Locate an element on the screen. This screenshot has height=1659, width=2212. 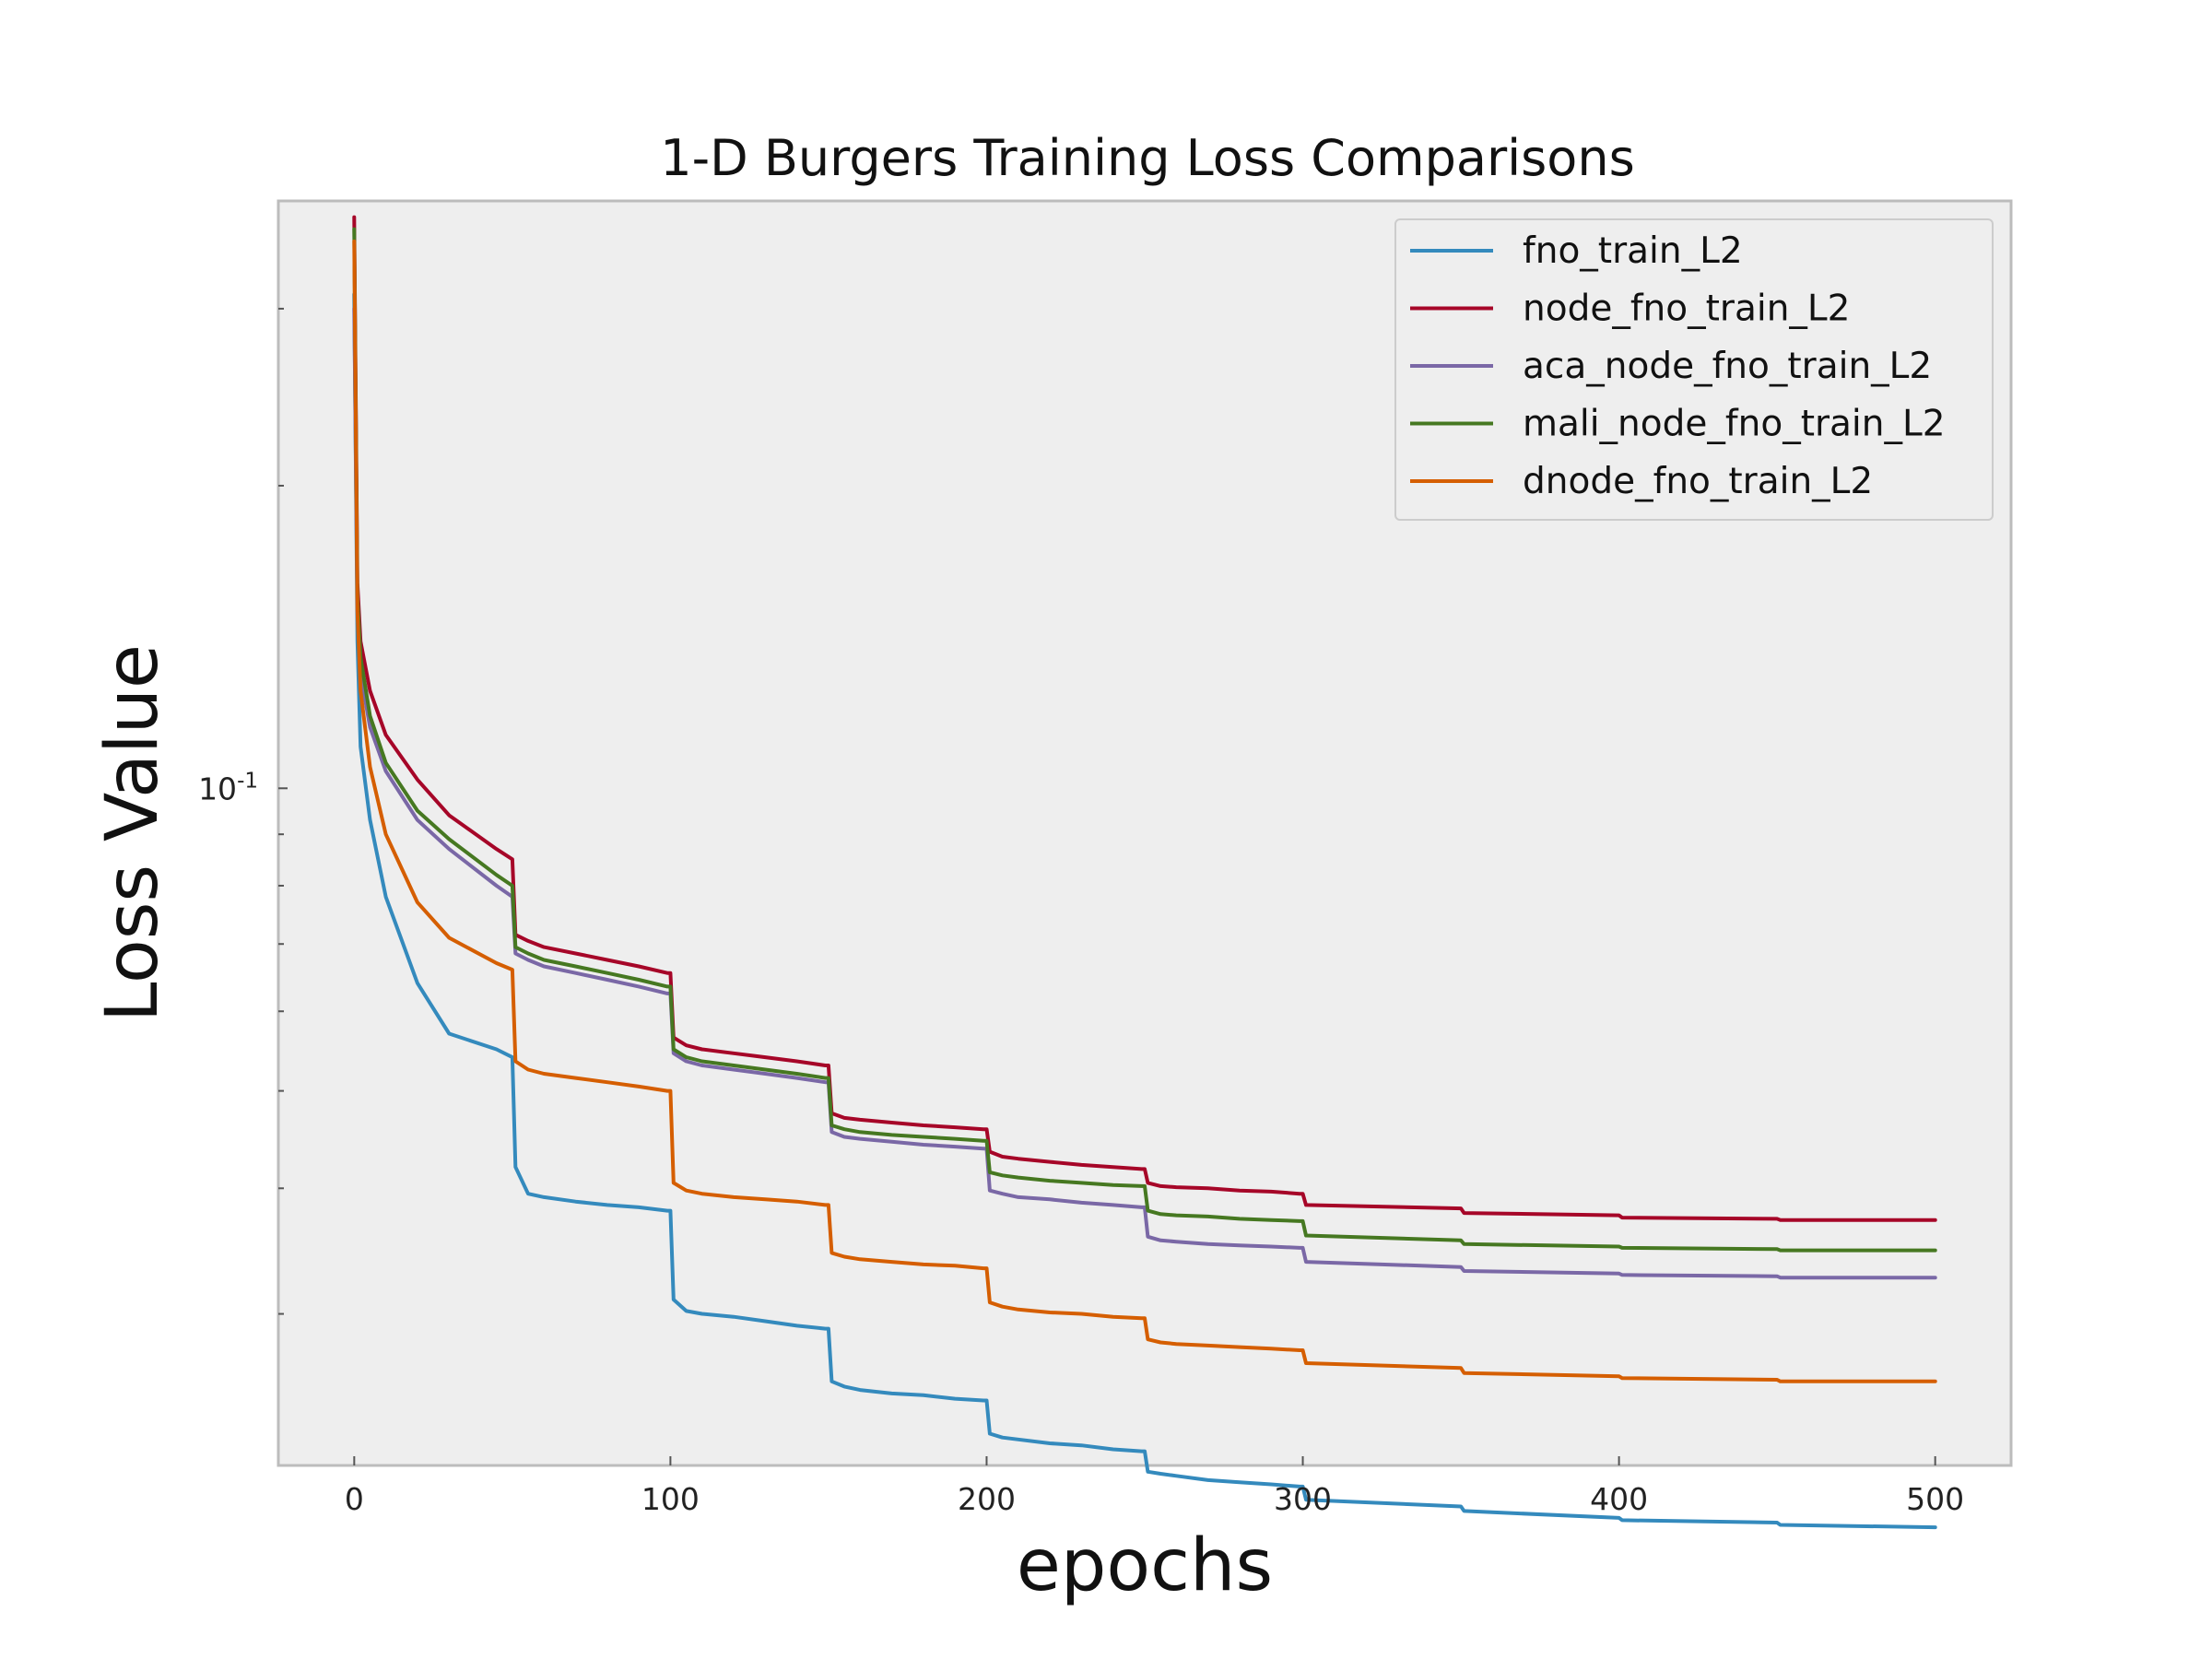
legend-label-dnode_fno_train_L2: dnode_fno_train_L2 is located at coordinates (1698, 481).